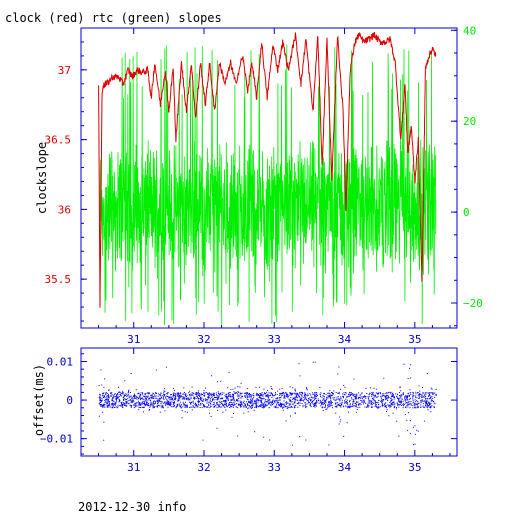  Describe the element at coordinates (66, 181) in the screenshot. I see `top-left-y-axis-ticks: 35.5 36 36.5 37` at that location.